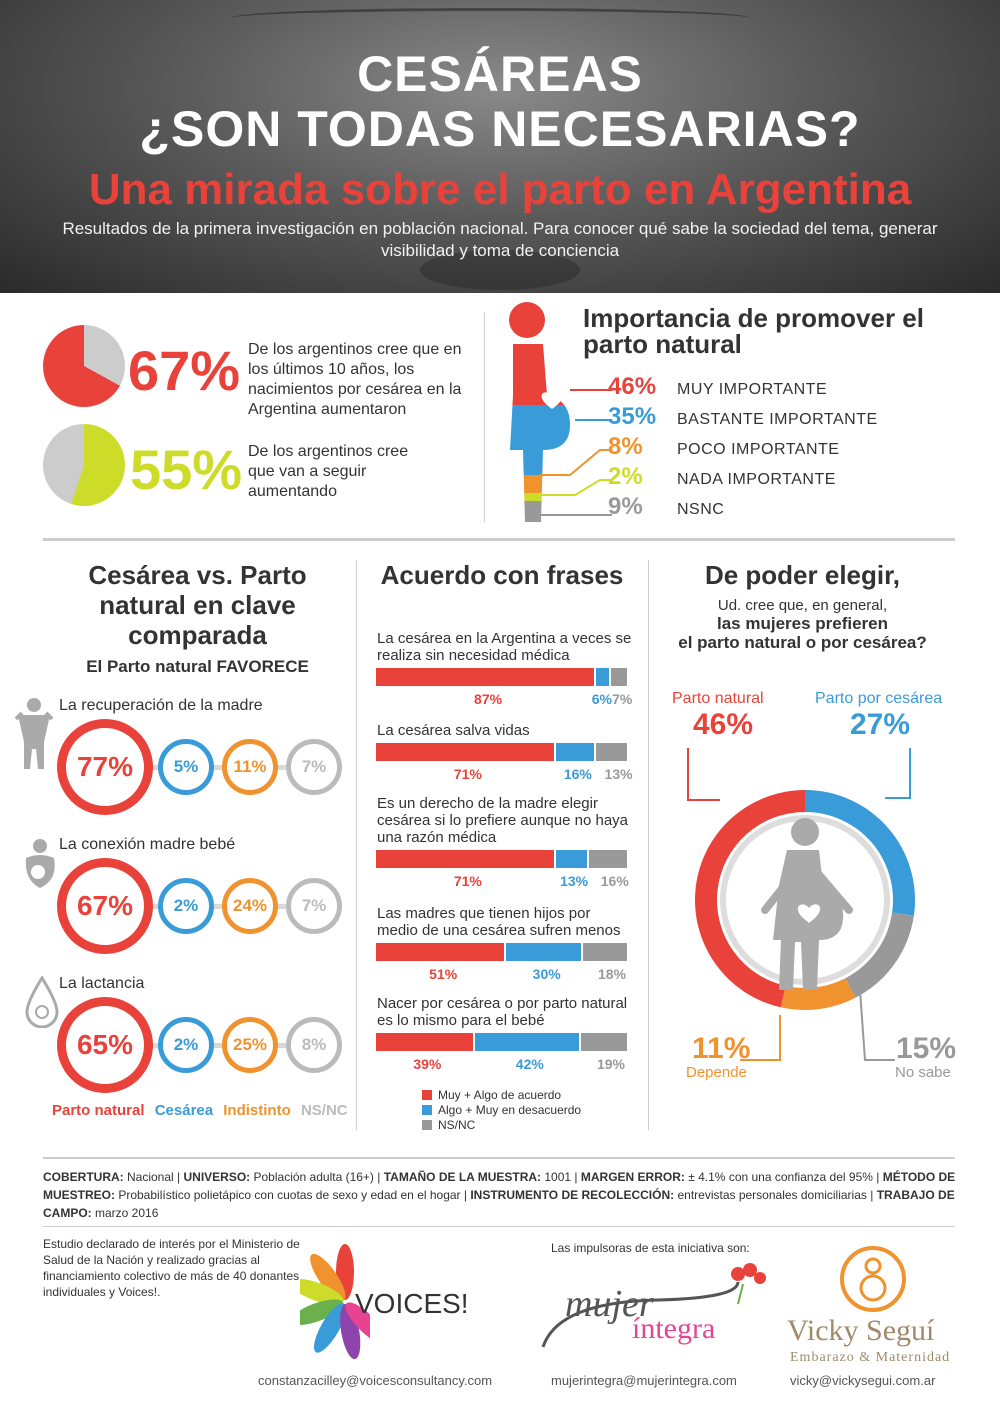  What do you see at coordinates (873, 1279) in the screenshot?
I see `vicky-segui-logo` at bounding box center [873, 1279].